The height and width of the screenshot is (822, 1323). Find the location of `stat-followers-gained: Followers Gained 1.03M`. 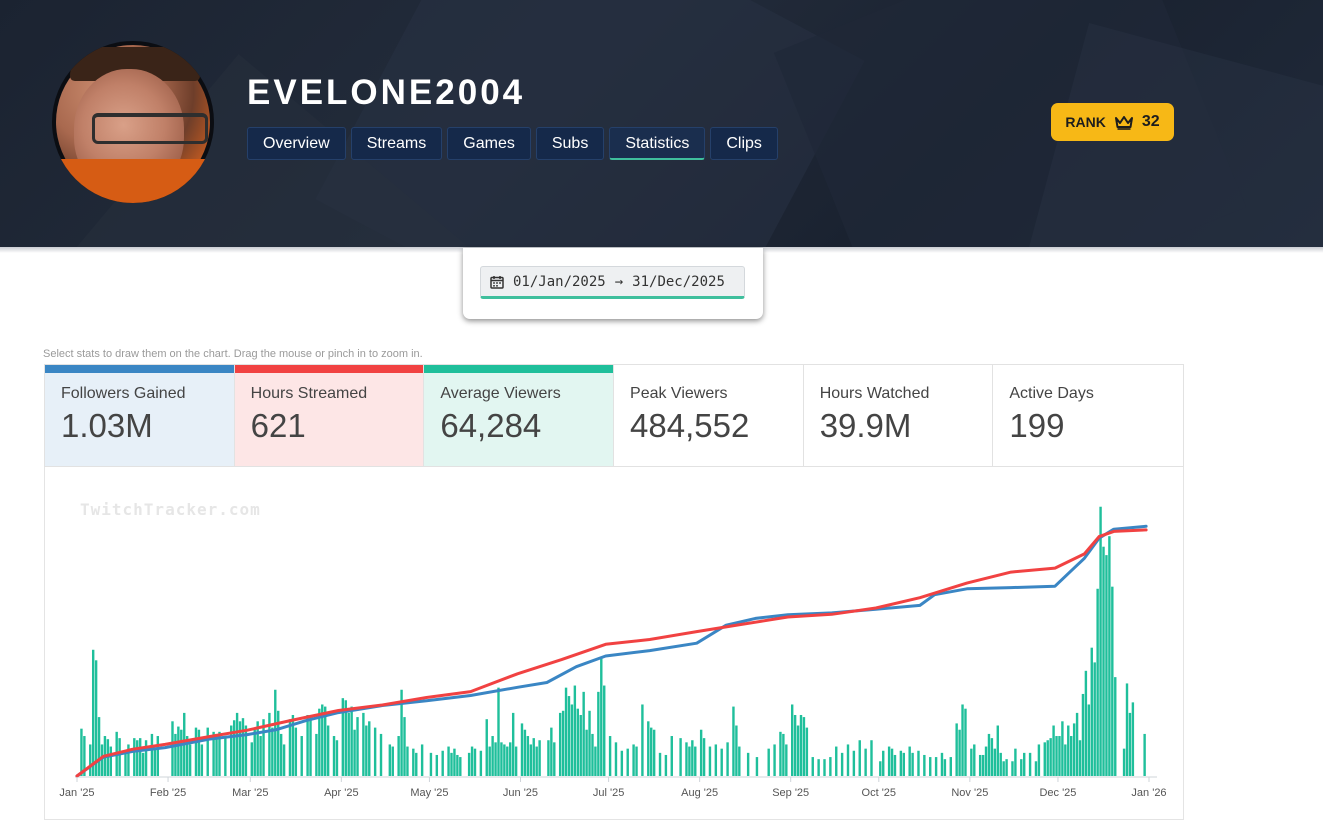

stat-followers-gained: Followers Gained 1.03M is located at coordinates (140, 415).